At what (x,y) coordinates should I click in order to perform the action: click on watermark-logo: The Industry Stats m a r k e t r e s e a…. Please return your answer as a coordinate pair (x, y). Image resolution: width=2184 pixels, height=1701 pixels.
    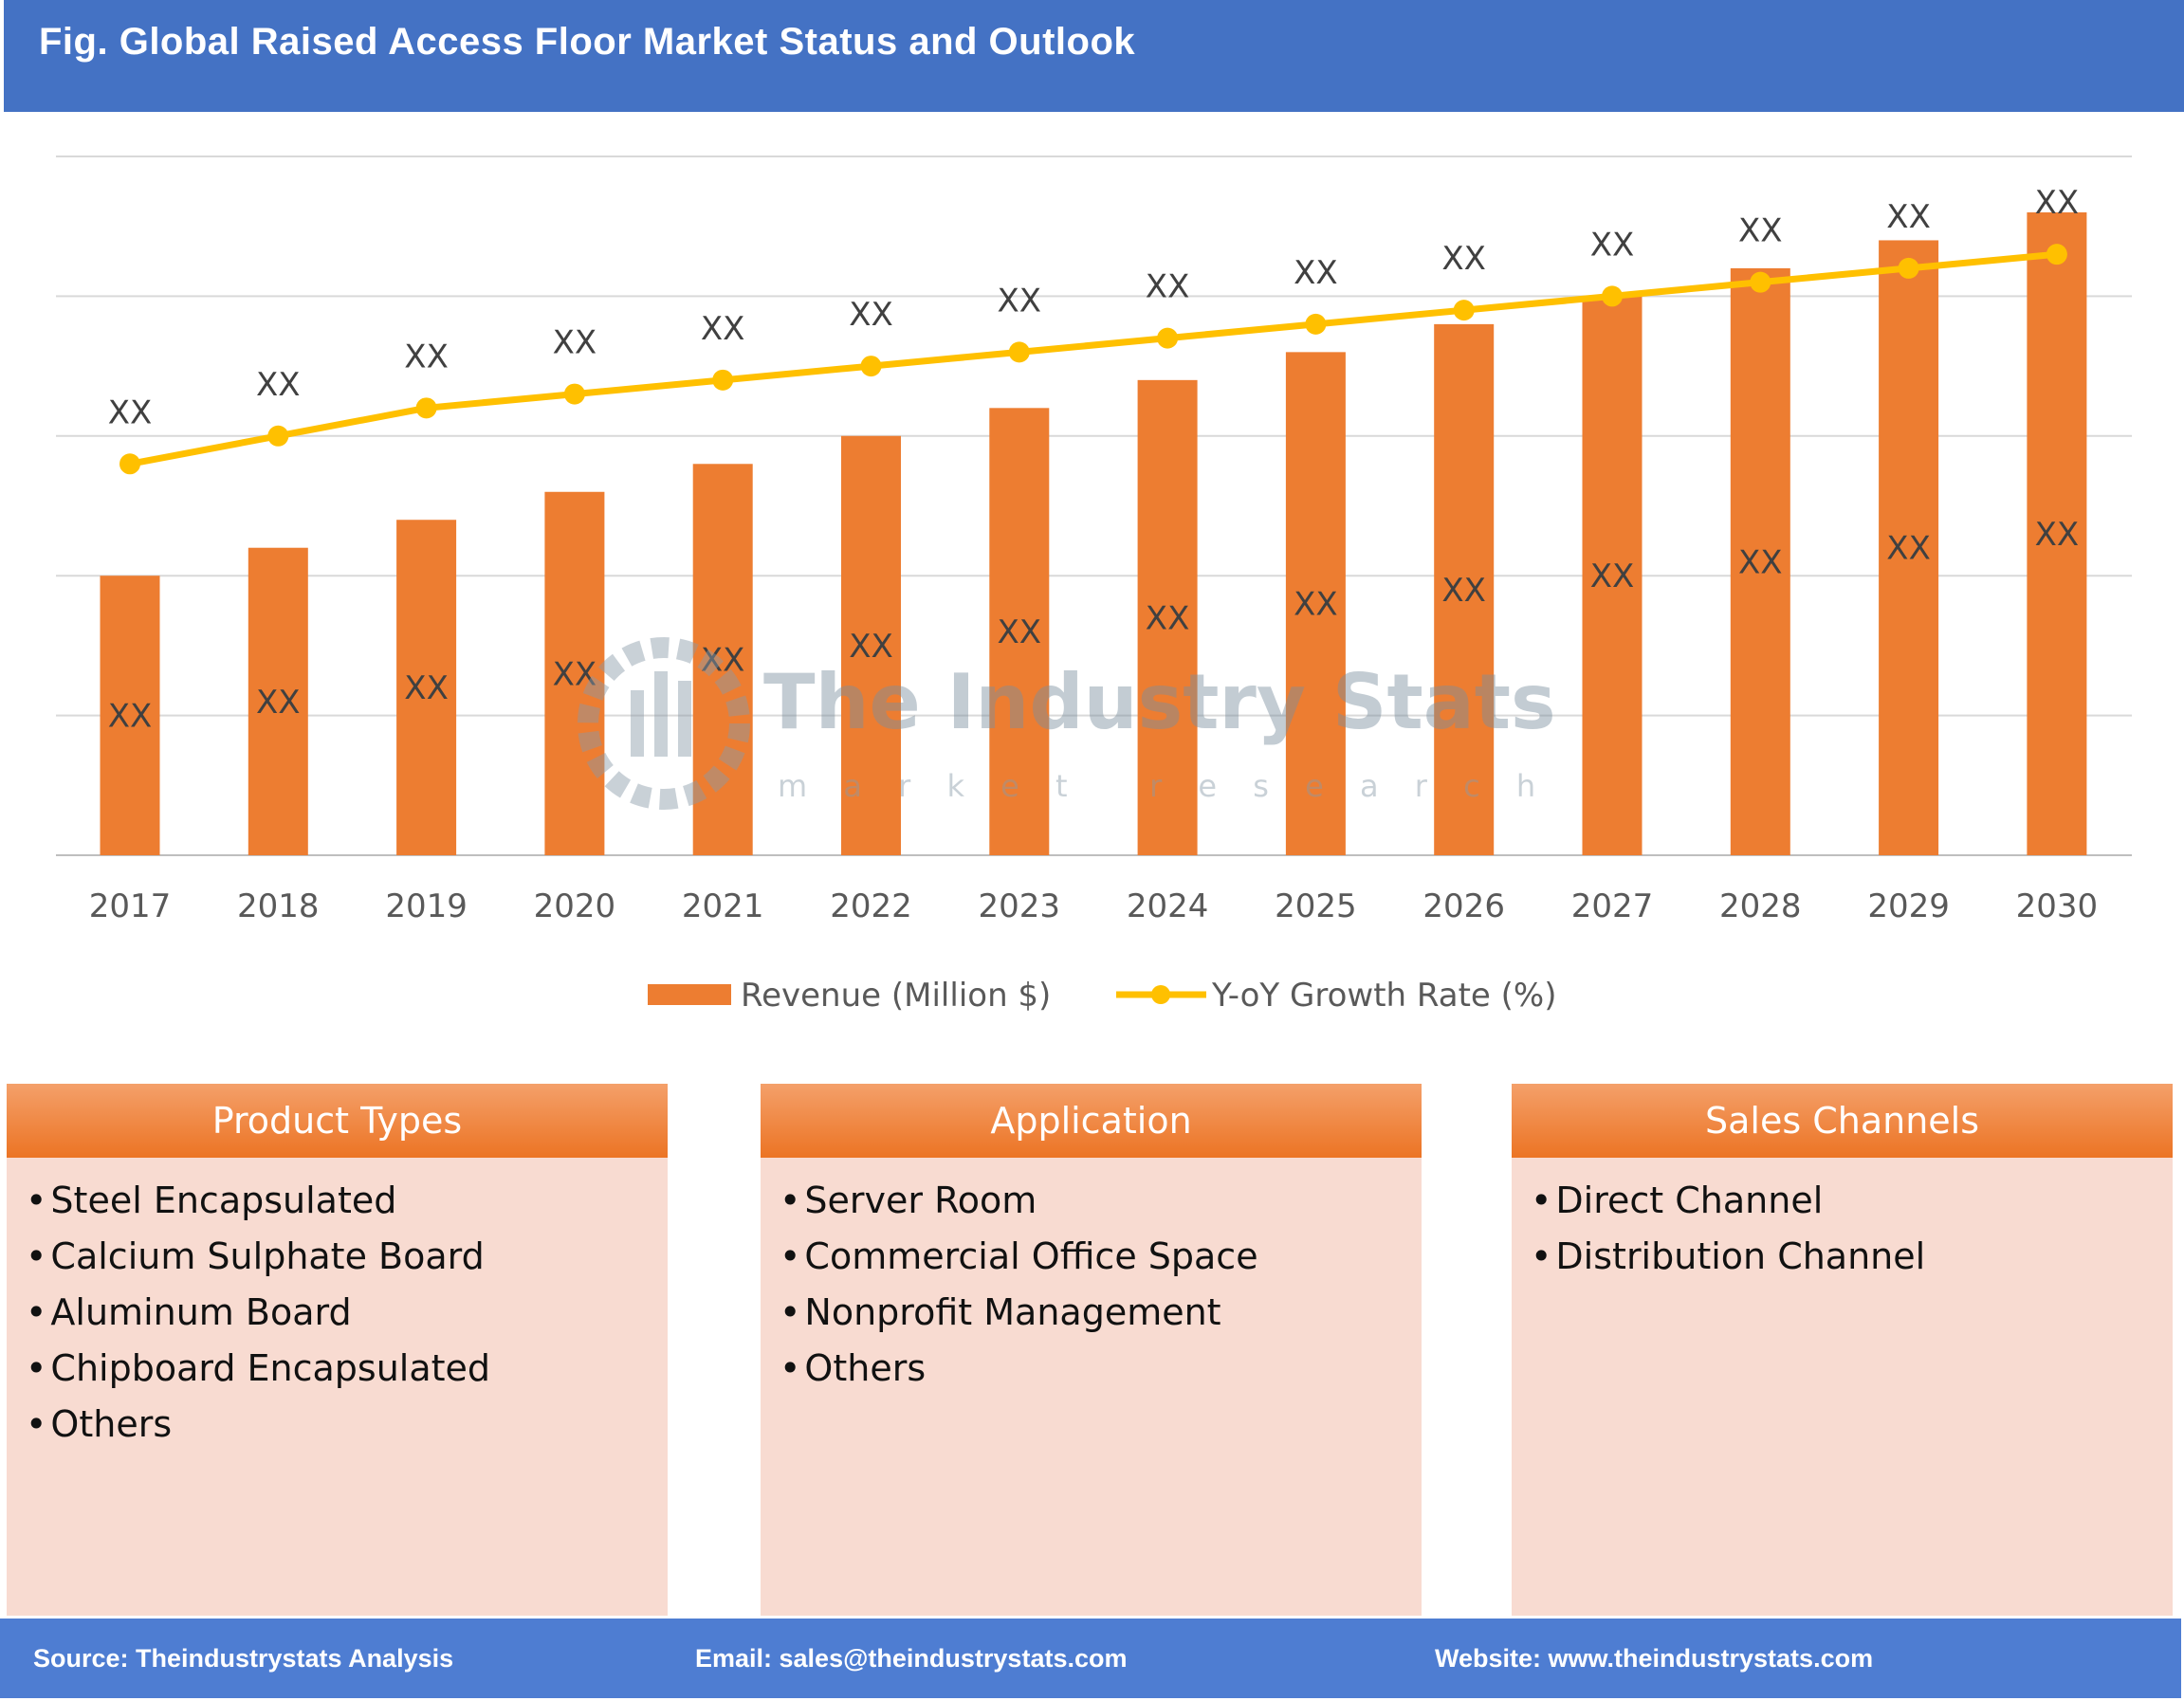
    Looking at the image, I should click on (1067, 723).